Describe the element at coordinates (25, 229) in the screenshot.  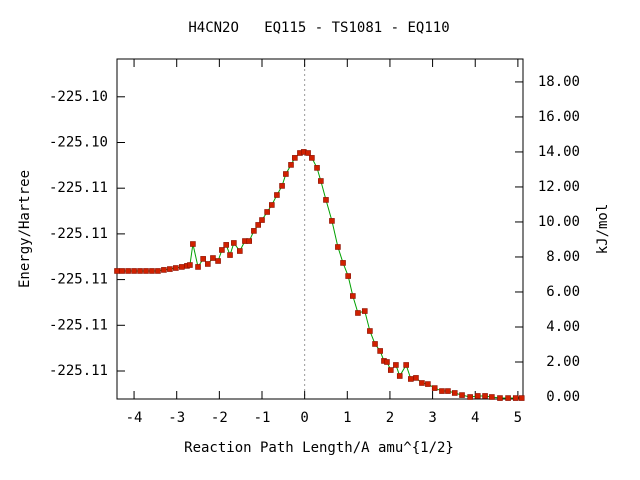
I see `y-axis-label: Energy/Hartree` at that location.